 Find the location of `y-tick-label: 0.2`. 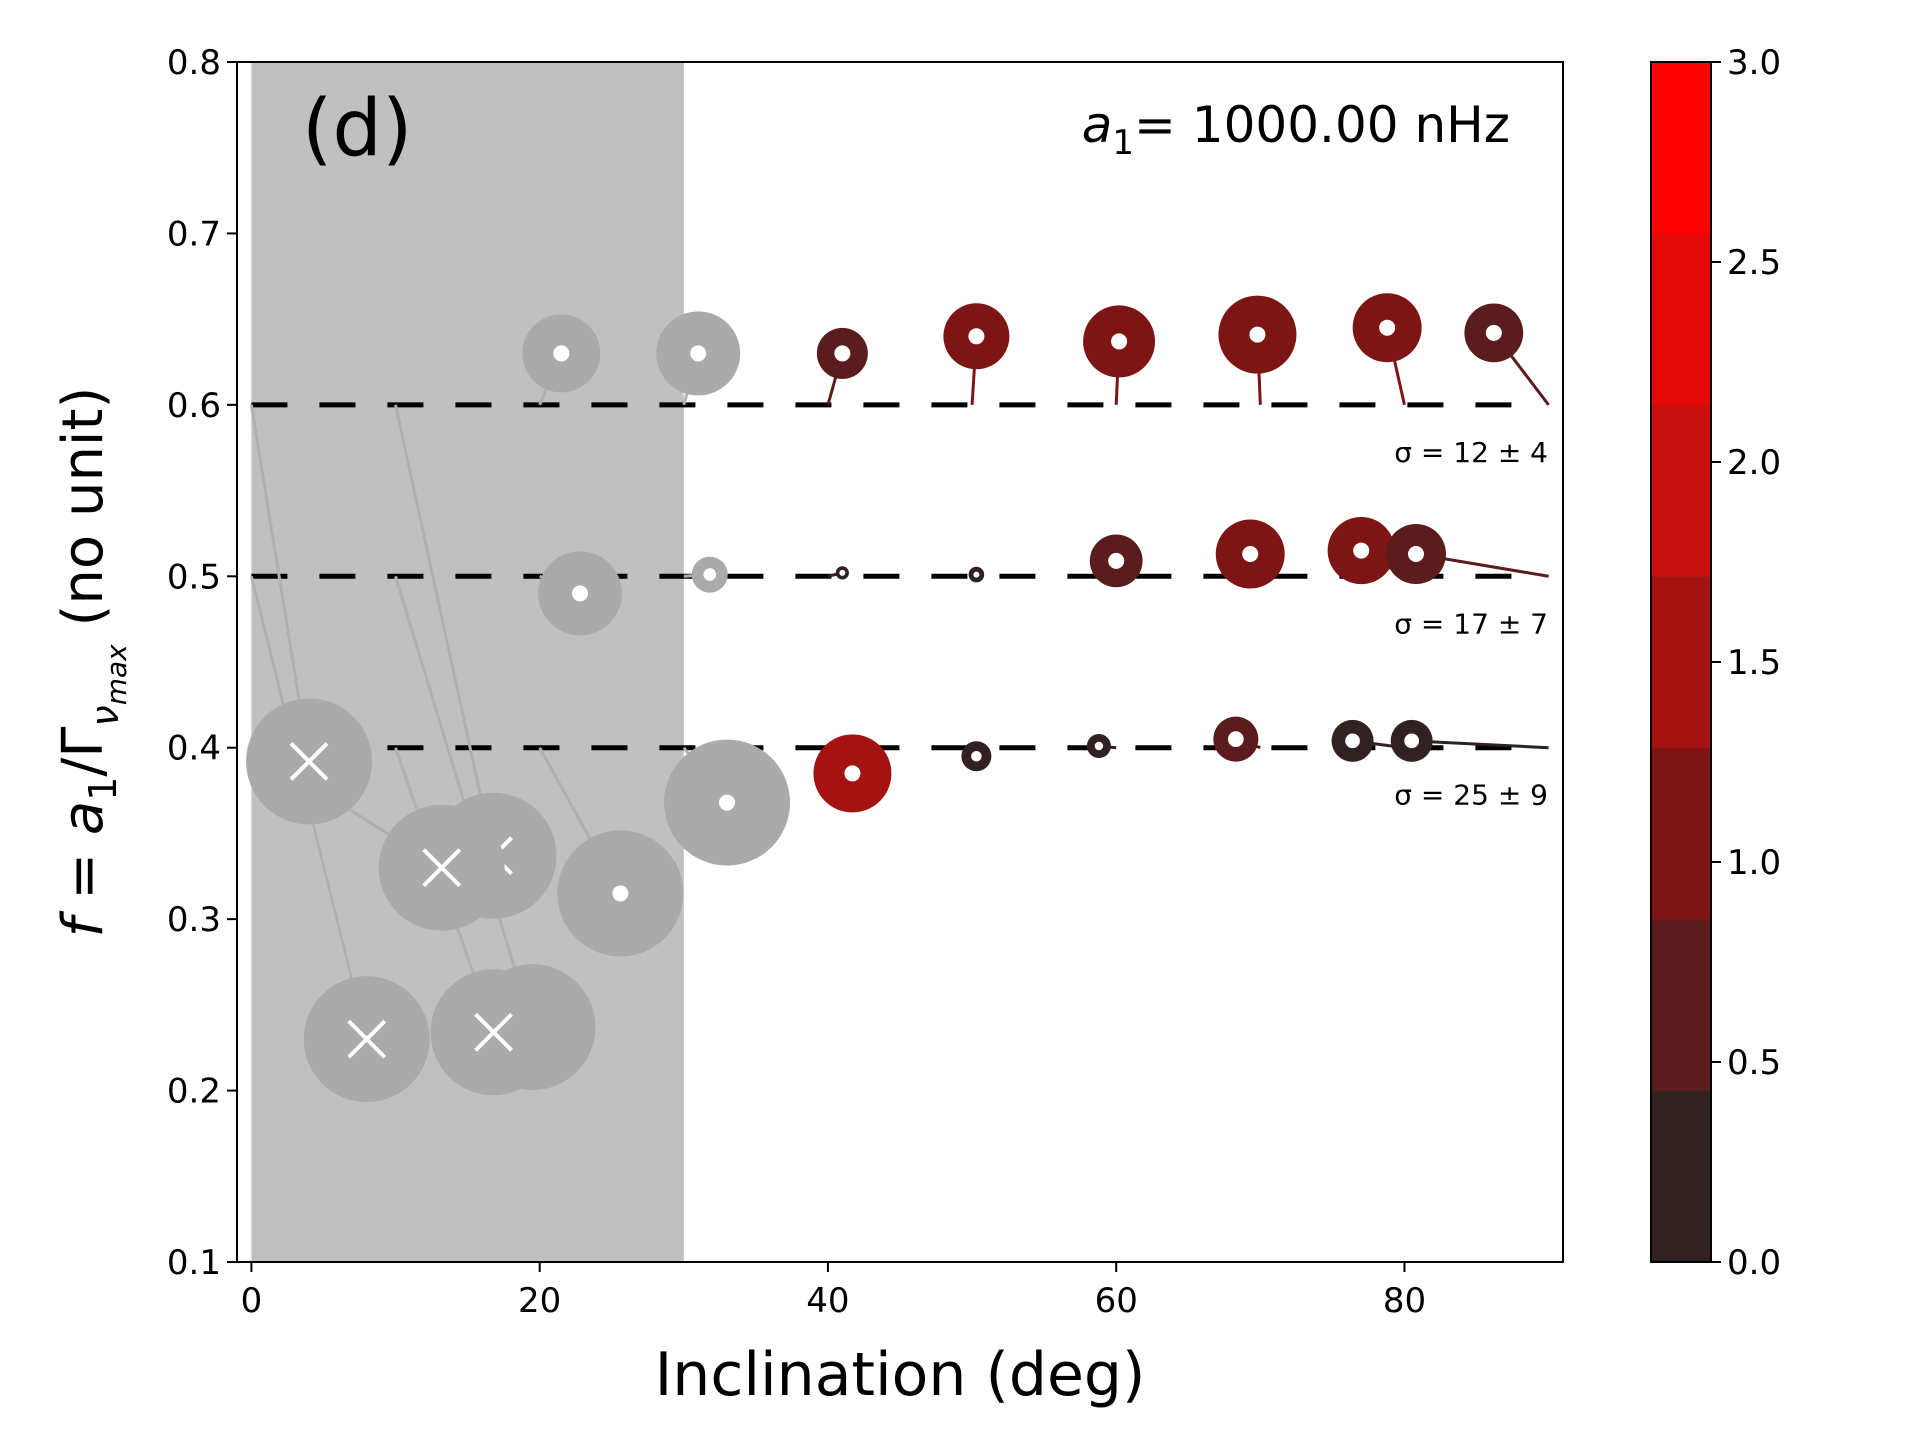

y-tick-label: 0.2 is located at coordinates (194, 1092).